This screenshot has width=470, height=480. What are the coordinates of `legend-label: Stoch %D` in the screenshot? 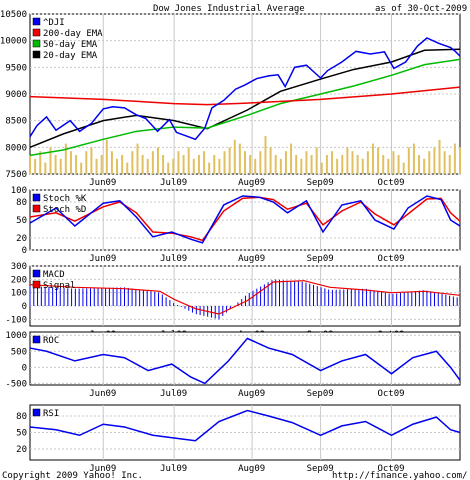 It's located at (64, 210).